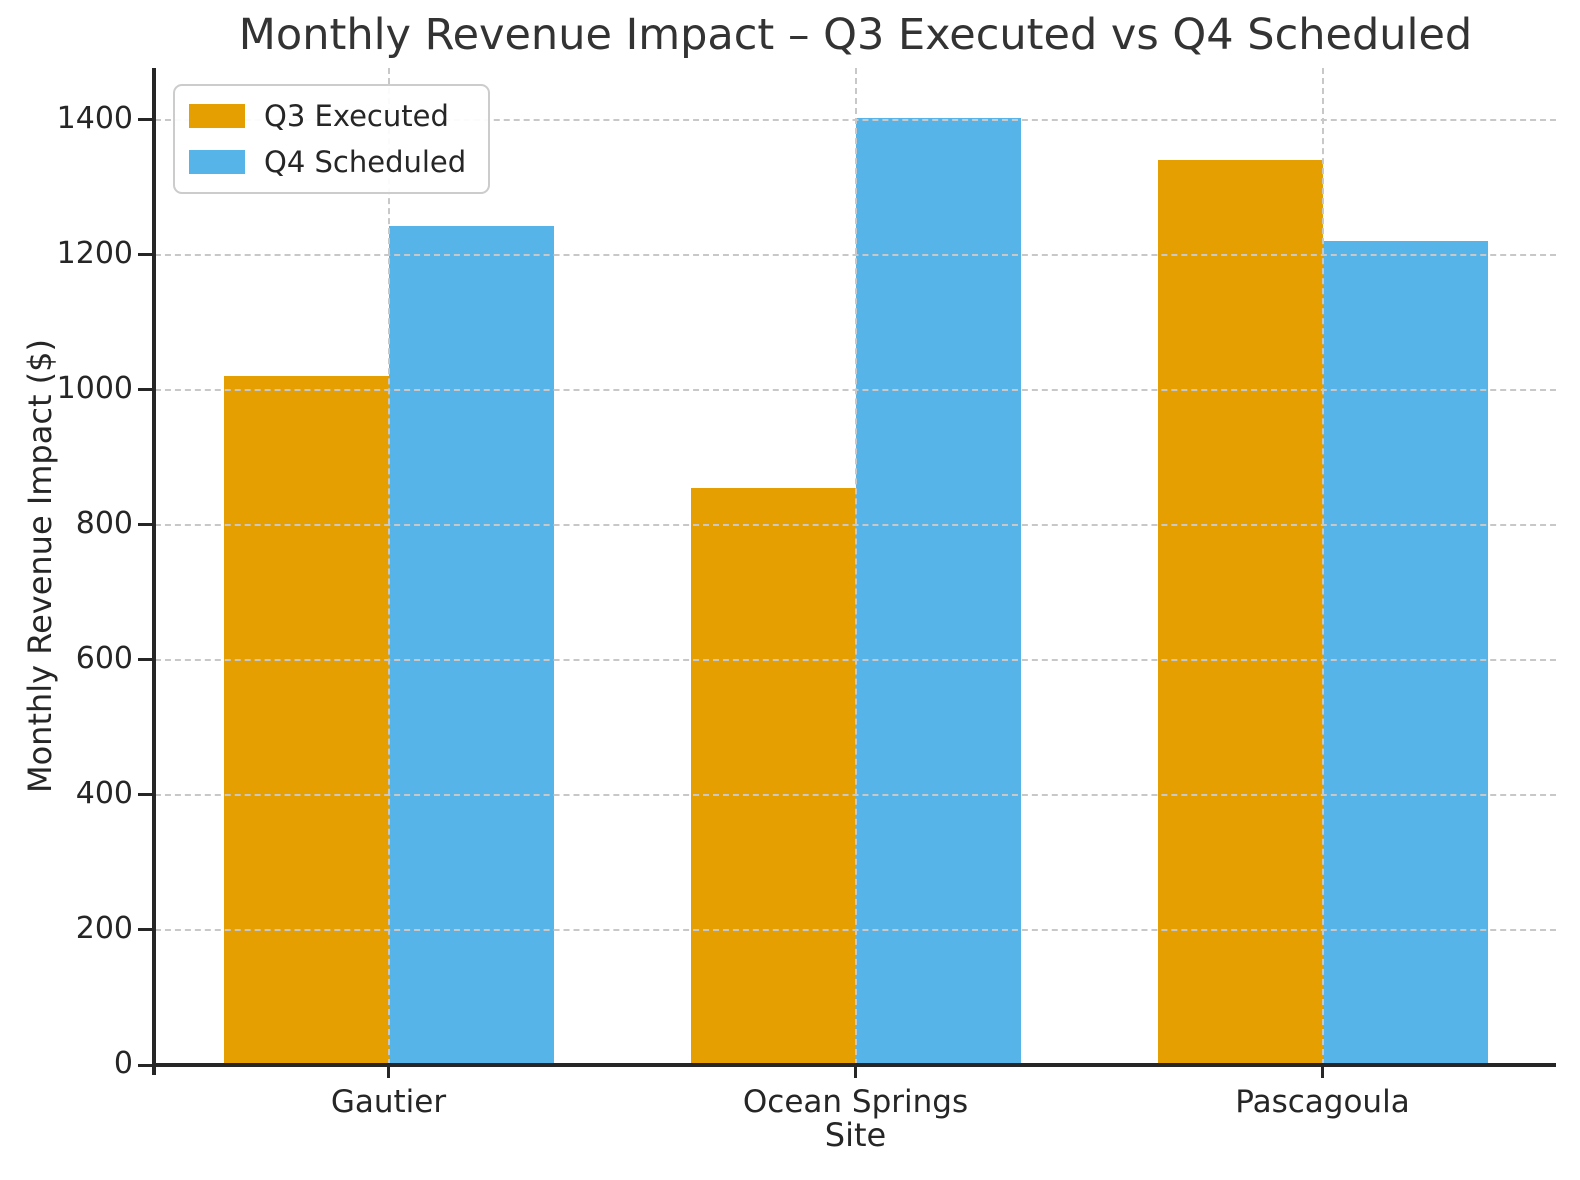 This screenshot has width=1580, height=1180. Describe the element at coordinates (94, 118) in the screenshot. I see `y-tick-label: 1400` at that location.